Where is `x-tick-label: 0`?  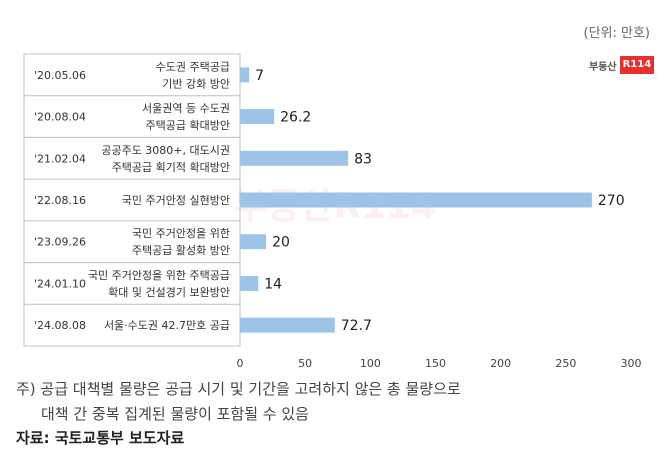 x-tick-label: 0 is located at coordinates (240, 363).